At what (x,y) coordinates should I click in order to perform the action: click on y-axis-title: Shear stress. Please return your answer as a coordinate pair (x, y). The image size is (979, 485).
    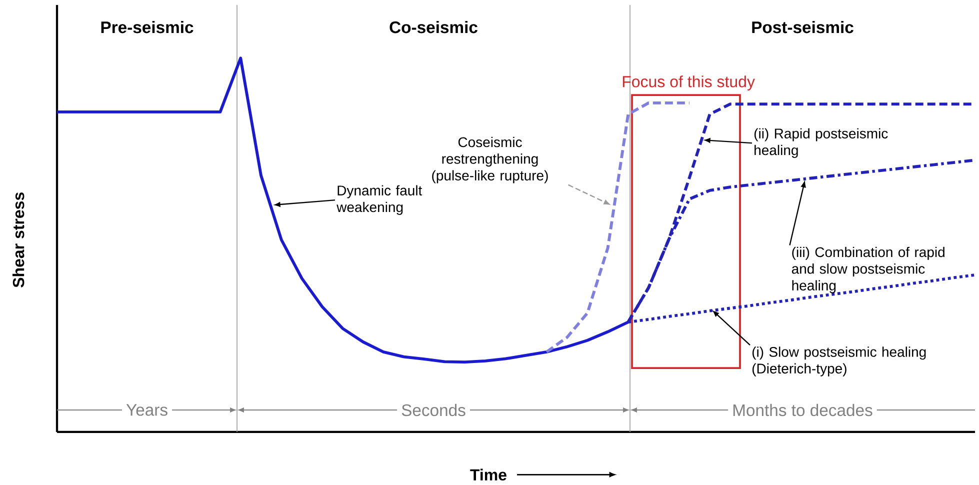
    Looking at the image, I should click on (18, 240).